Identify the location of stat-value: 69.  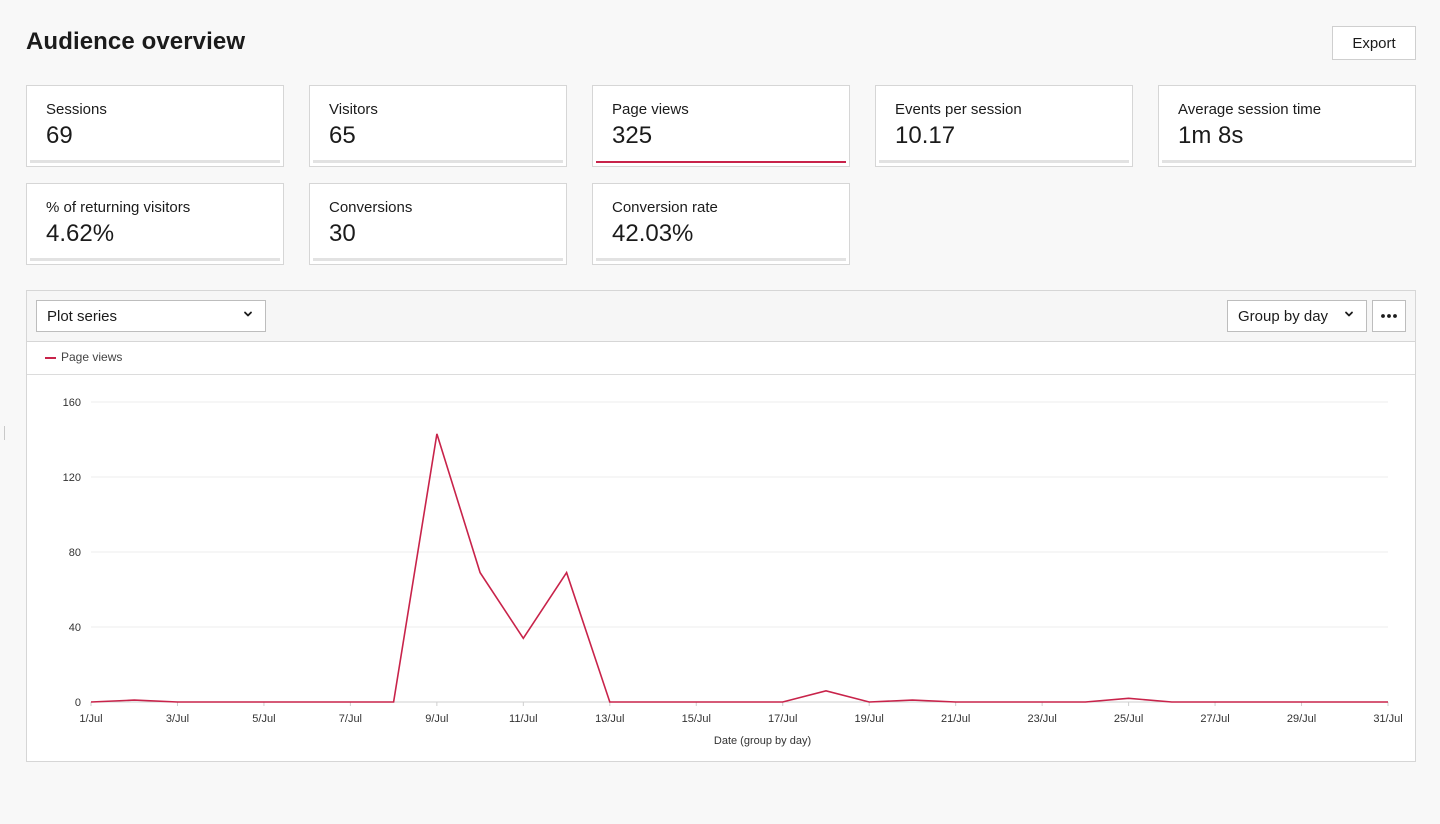
(59, 135).